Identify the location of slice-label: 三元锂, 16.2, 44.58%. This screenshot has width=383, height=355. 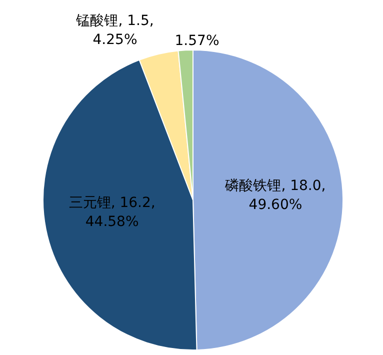
(112, 212).